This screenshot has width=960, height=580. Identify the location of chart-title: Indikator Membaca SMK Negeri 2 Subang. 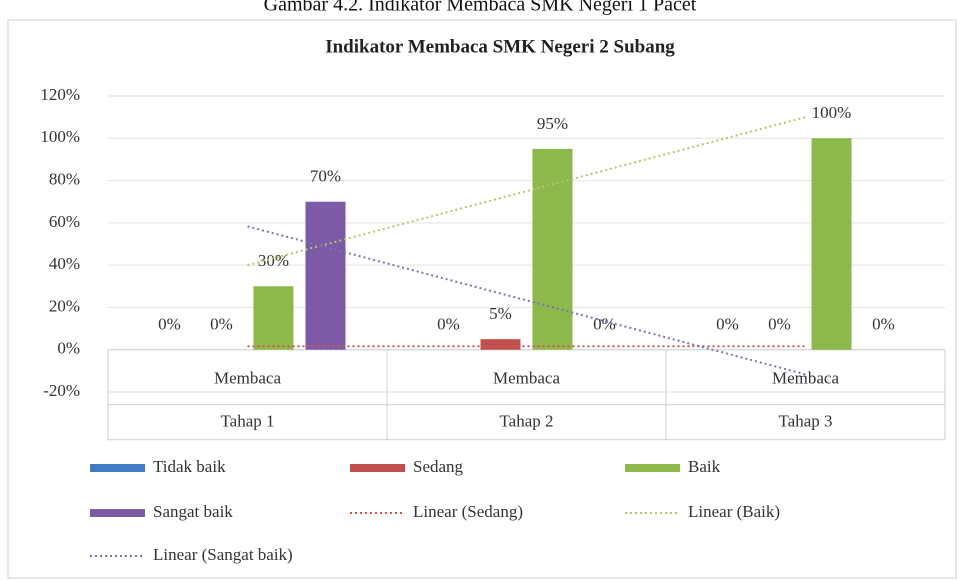
(500, 46).